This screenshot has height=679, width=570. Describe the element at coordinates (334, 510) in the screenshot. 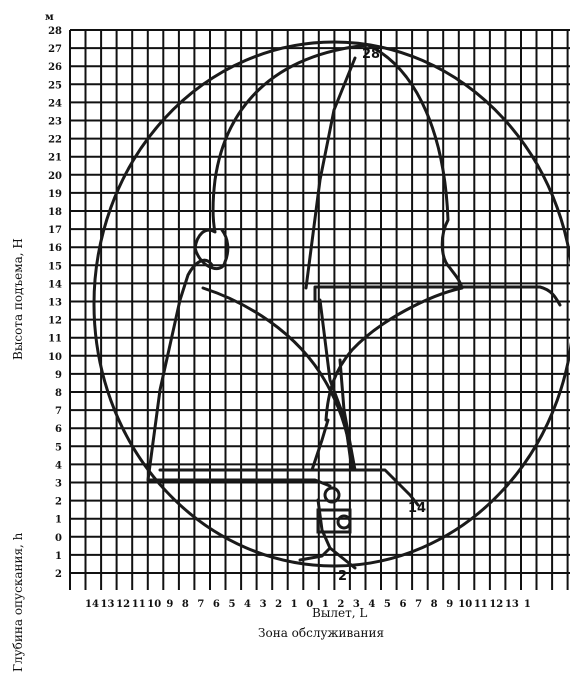

I see `base-cluster` at that location.